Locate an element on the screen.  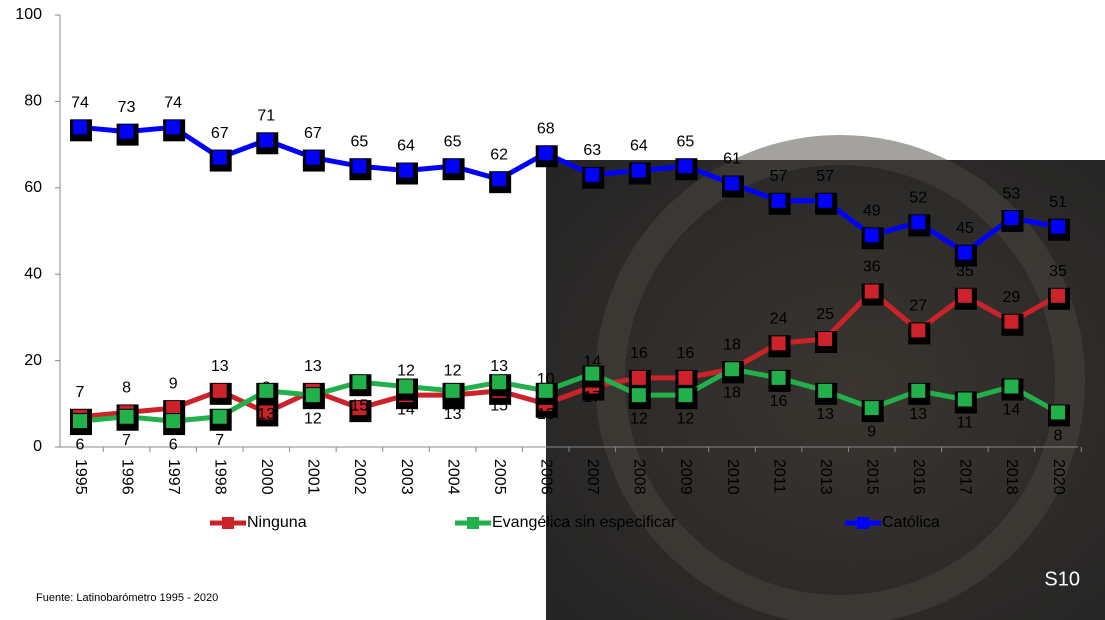
x-tick-label: 2010 is located at coordinates (732, 477).